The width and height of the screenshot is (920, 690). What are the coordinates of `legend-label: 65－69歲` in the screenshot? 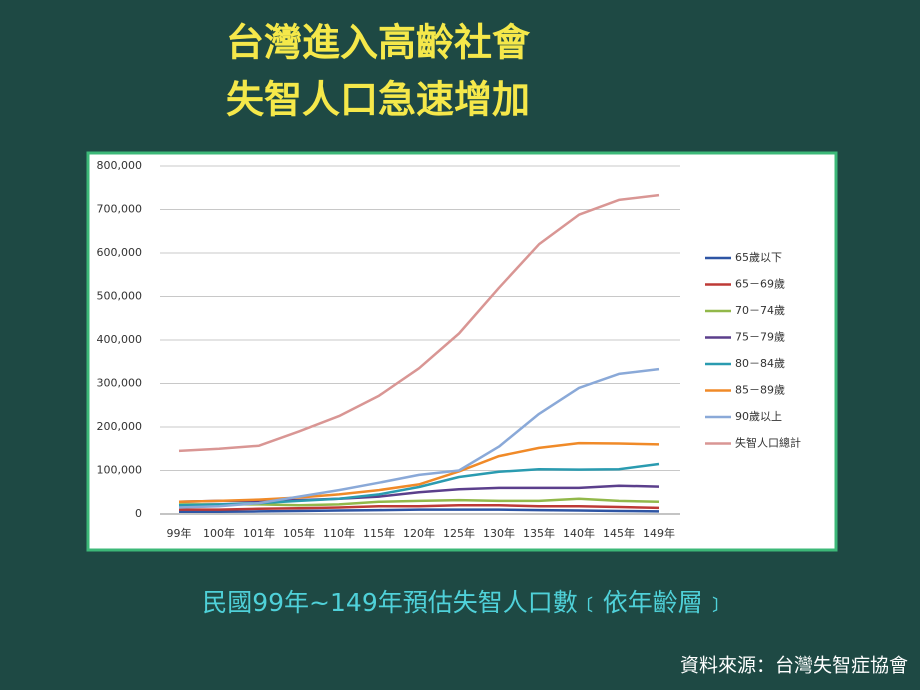 It's located at (760, 284).